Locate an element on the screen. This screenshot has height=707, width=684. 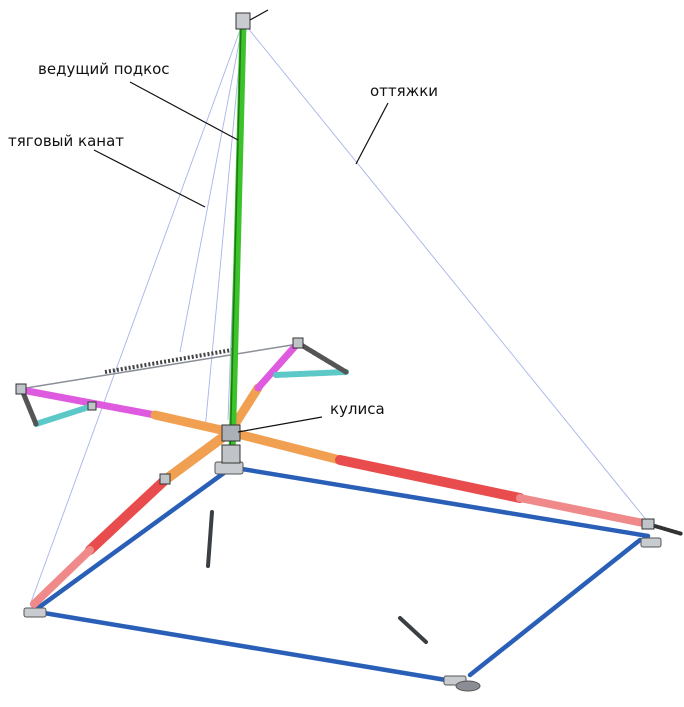
insulators is located at coordinates (184, 383).